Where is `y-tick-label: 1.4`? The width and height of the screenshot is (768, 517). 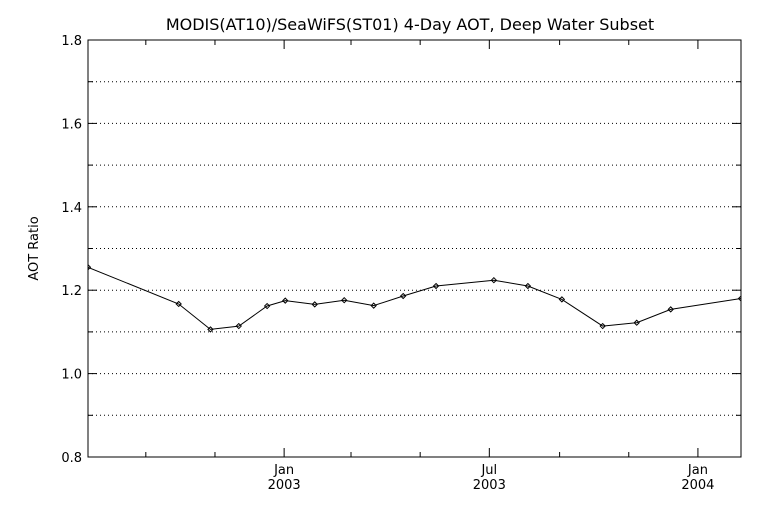
y-tick-label: 1.4 is located at coordinates (71, 208).